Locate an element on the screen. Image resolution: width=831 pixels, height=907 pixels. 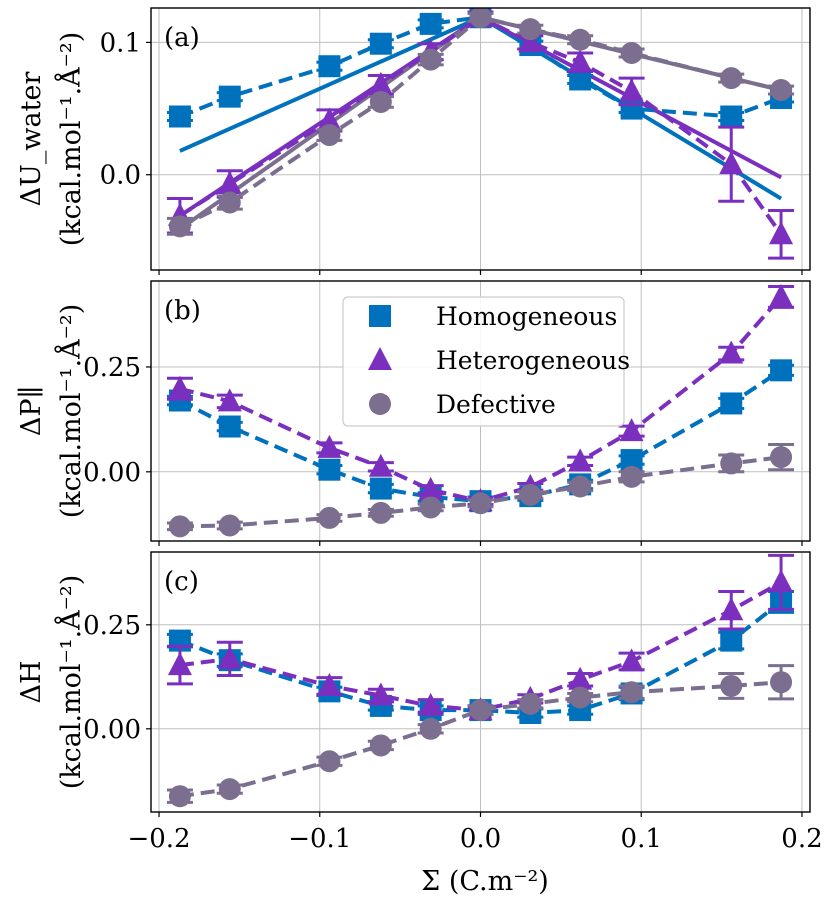
legend-box is located at coordinates (483, 361).